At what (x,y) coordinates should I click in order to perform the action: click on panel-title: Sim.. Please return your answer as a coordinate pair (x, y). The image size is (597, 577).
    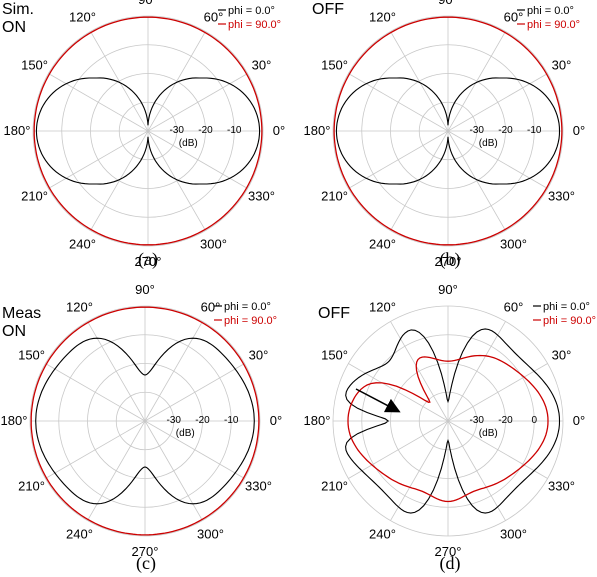
    Looking at the image, I should click on (18, 9).